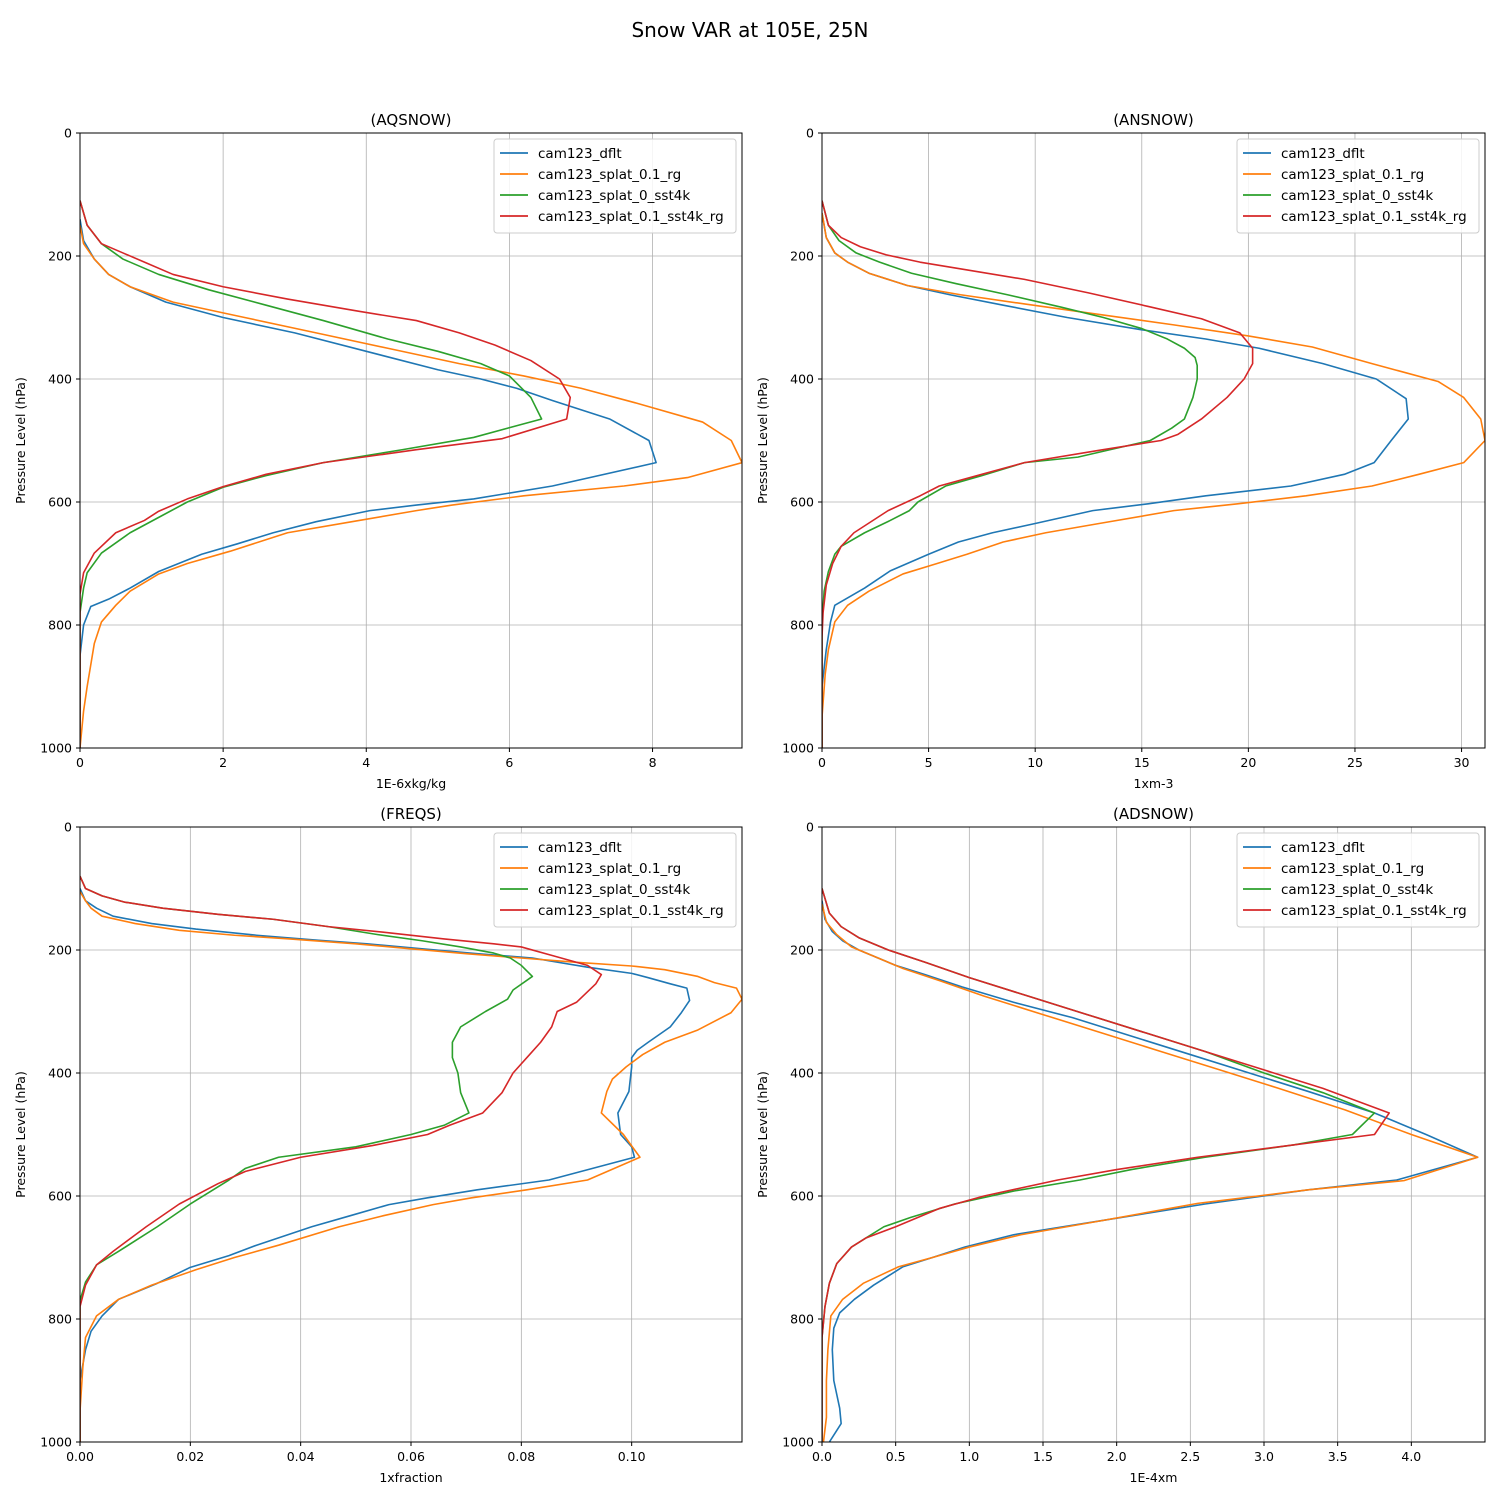 The image size is (1500, 1500). What do you see at coordinates (223, 762) in the screenshot?
I see `x-tick-label: 2` at bounding box center [223, 762].